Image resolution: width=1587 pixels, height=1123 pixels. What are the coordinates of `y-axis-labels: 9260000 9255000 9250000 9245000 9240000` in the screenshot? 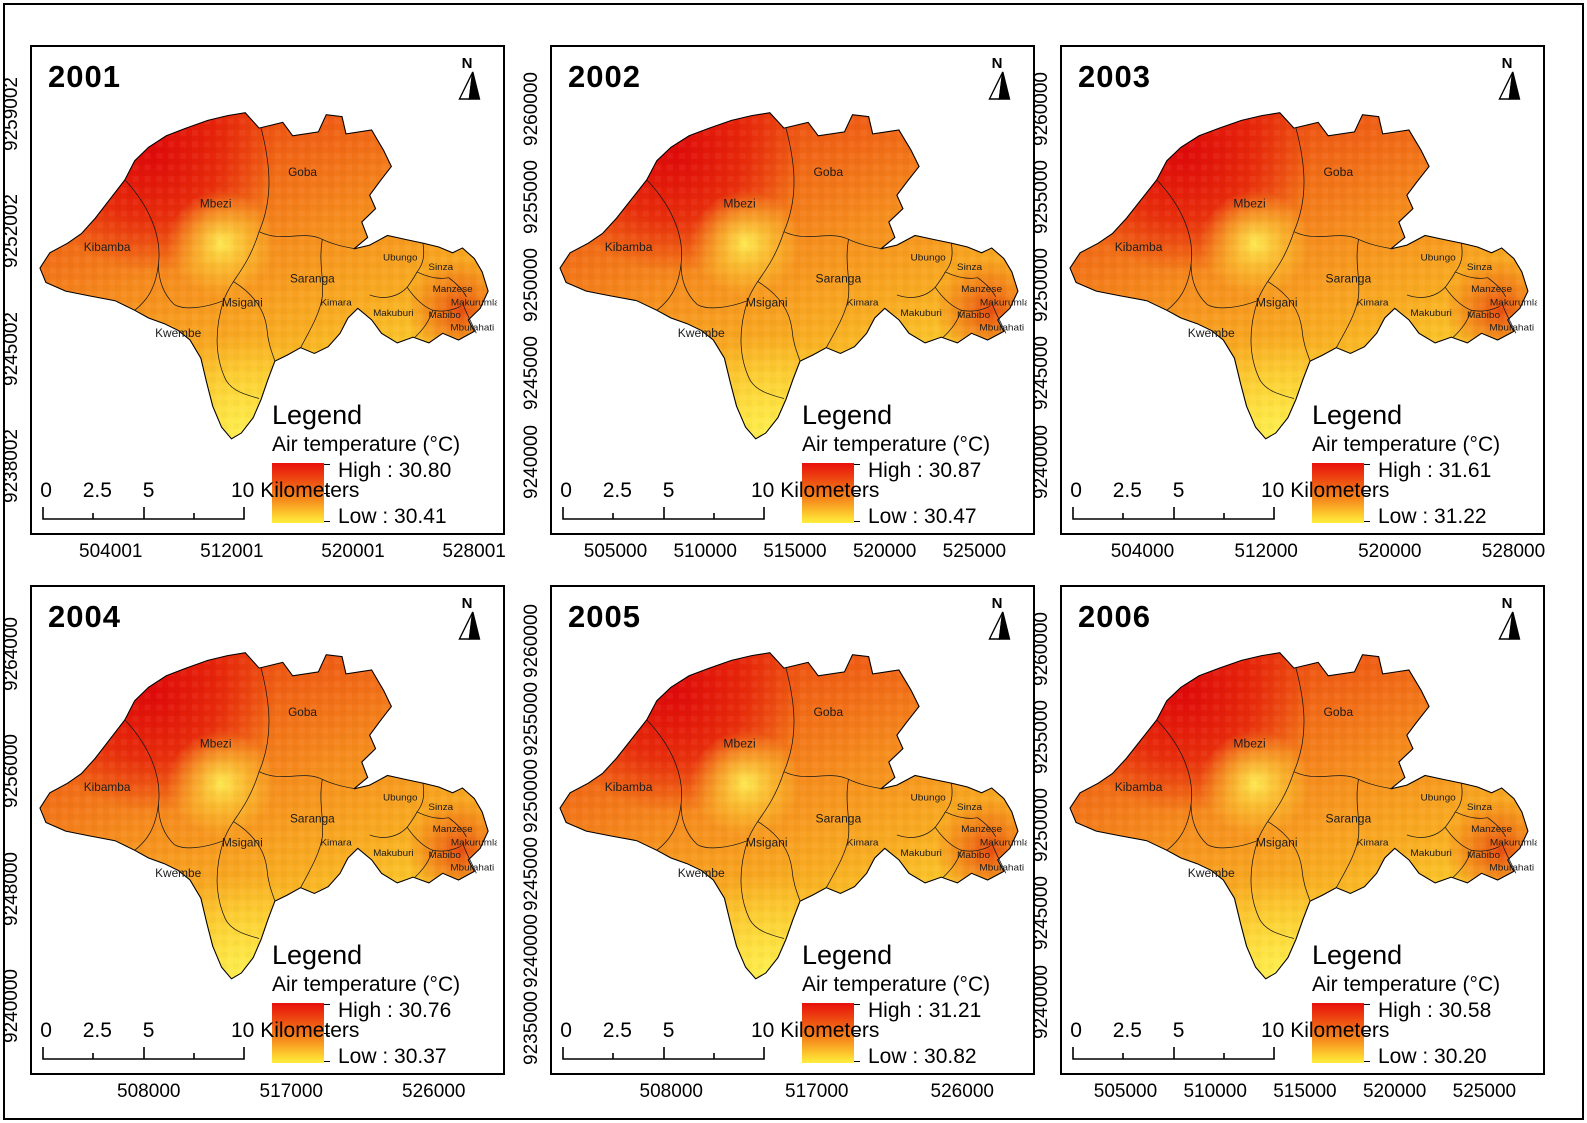 It's located at (1042, 290).